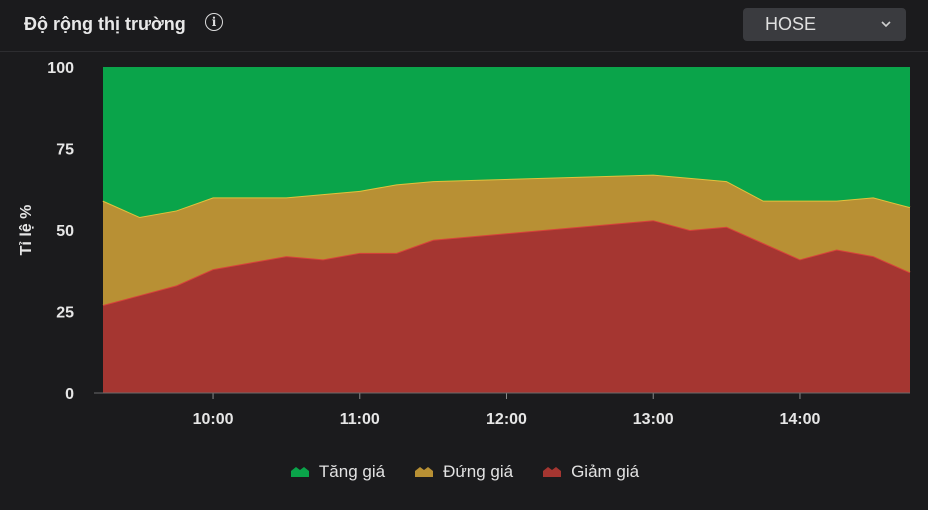 Image resolution: width=928 pixels, height=510 pixels. What do you see at coordinates (360, 419) in the screenshot?
I see `x-tick-label: 11:00` at bounding box center [360, 419].